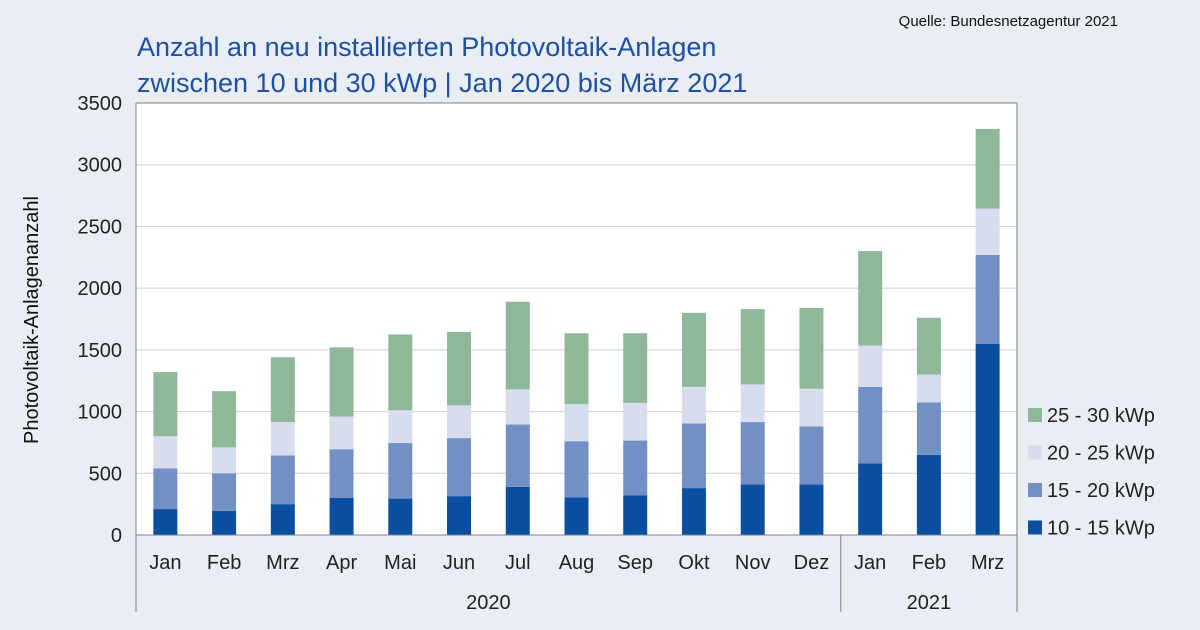 The image size is (1200, 630). I want to click on legend-label: 10 - 15 kWp, so click(1101, 529).